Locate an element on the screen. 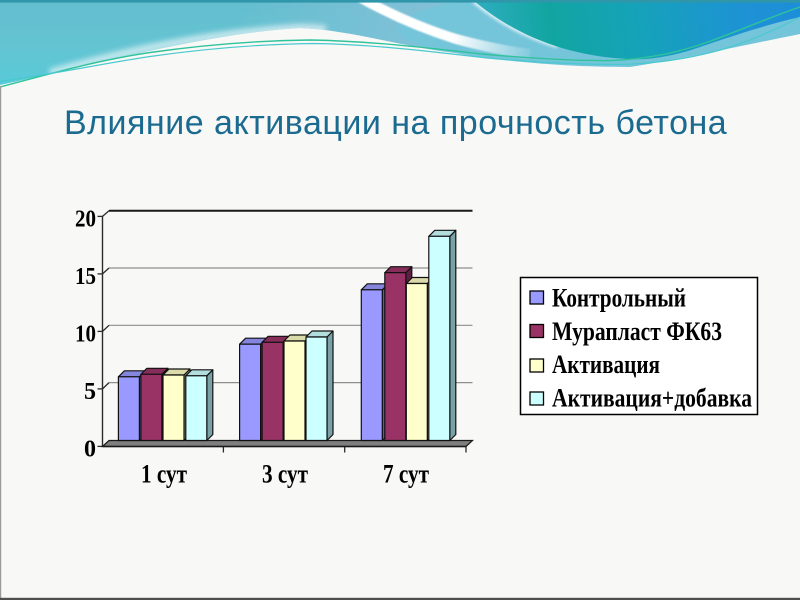  svg-text: Активация is located at coordinates (606, 364).